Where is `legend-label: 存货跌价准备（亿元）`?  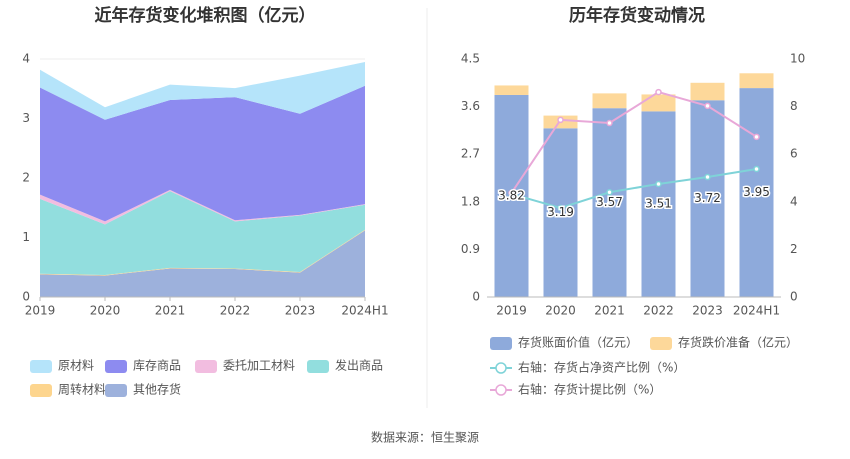 legend-label: 存货跌价准备（亿元） is located at coordinates (738, 342).